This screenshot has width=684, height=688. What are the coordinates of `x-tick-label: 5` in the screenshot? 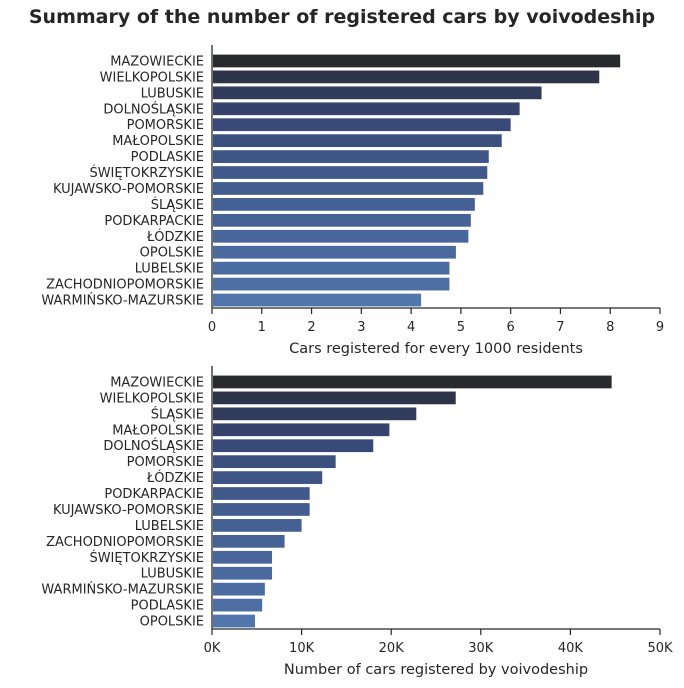 It's located at (461, 327).